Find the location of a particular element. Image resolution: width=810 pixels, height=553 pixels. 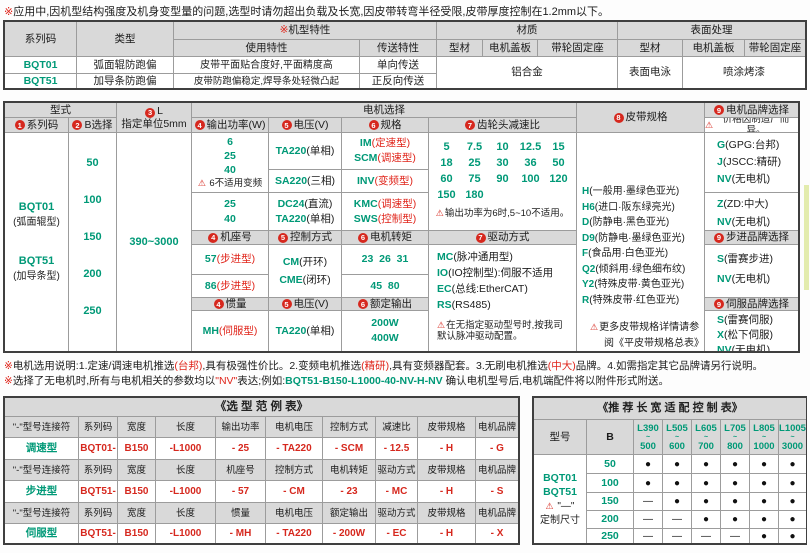

series-type-bqt51: 加导条防跑偏 is located at coordinates (125, 81).